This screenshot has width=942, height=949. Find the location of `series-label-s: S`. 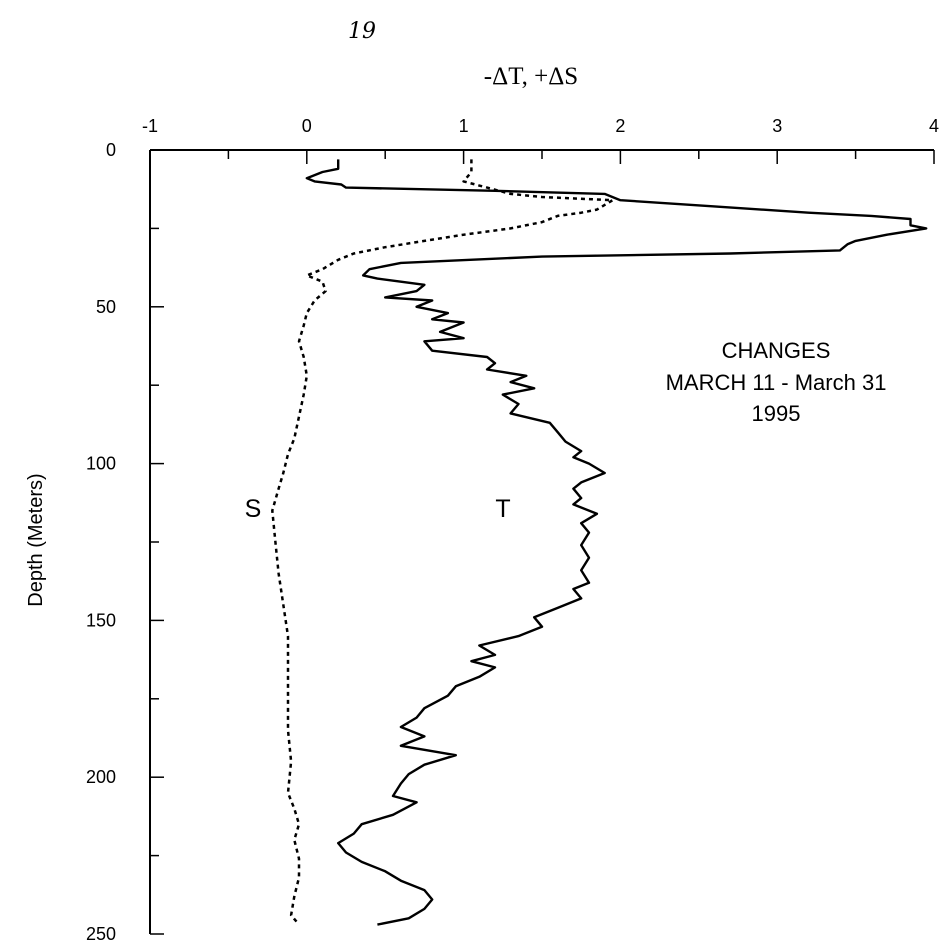

series-label-s: S is located at coordinates (253, 509).